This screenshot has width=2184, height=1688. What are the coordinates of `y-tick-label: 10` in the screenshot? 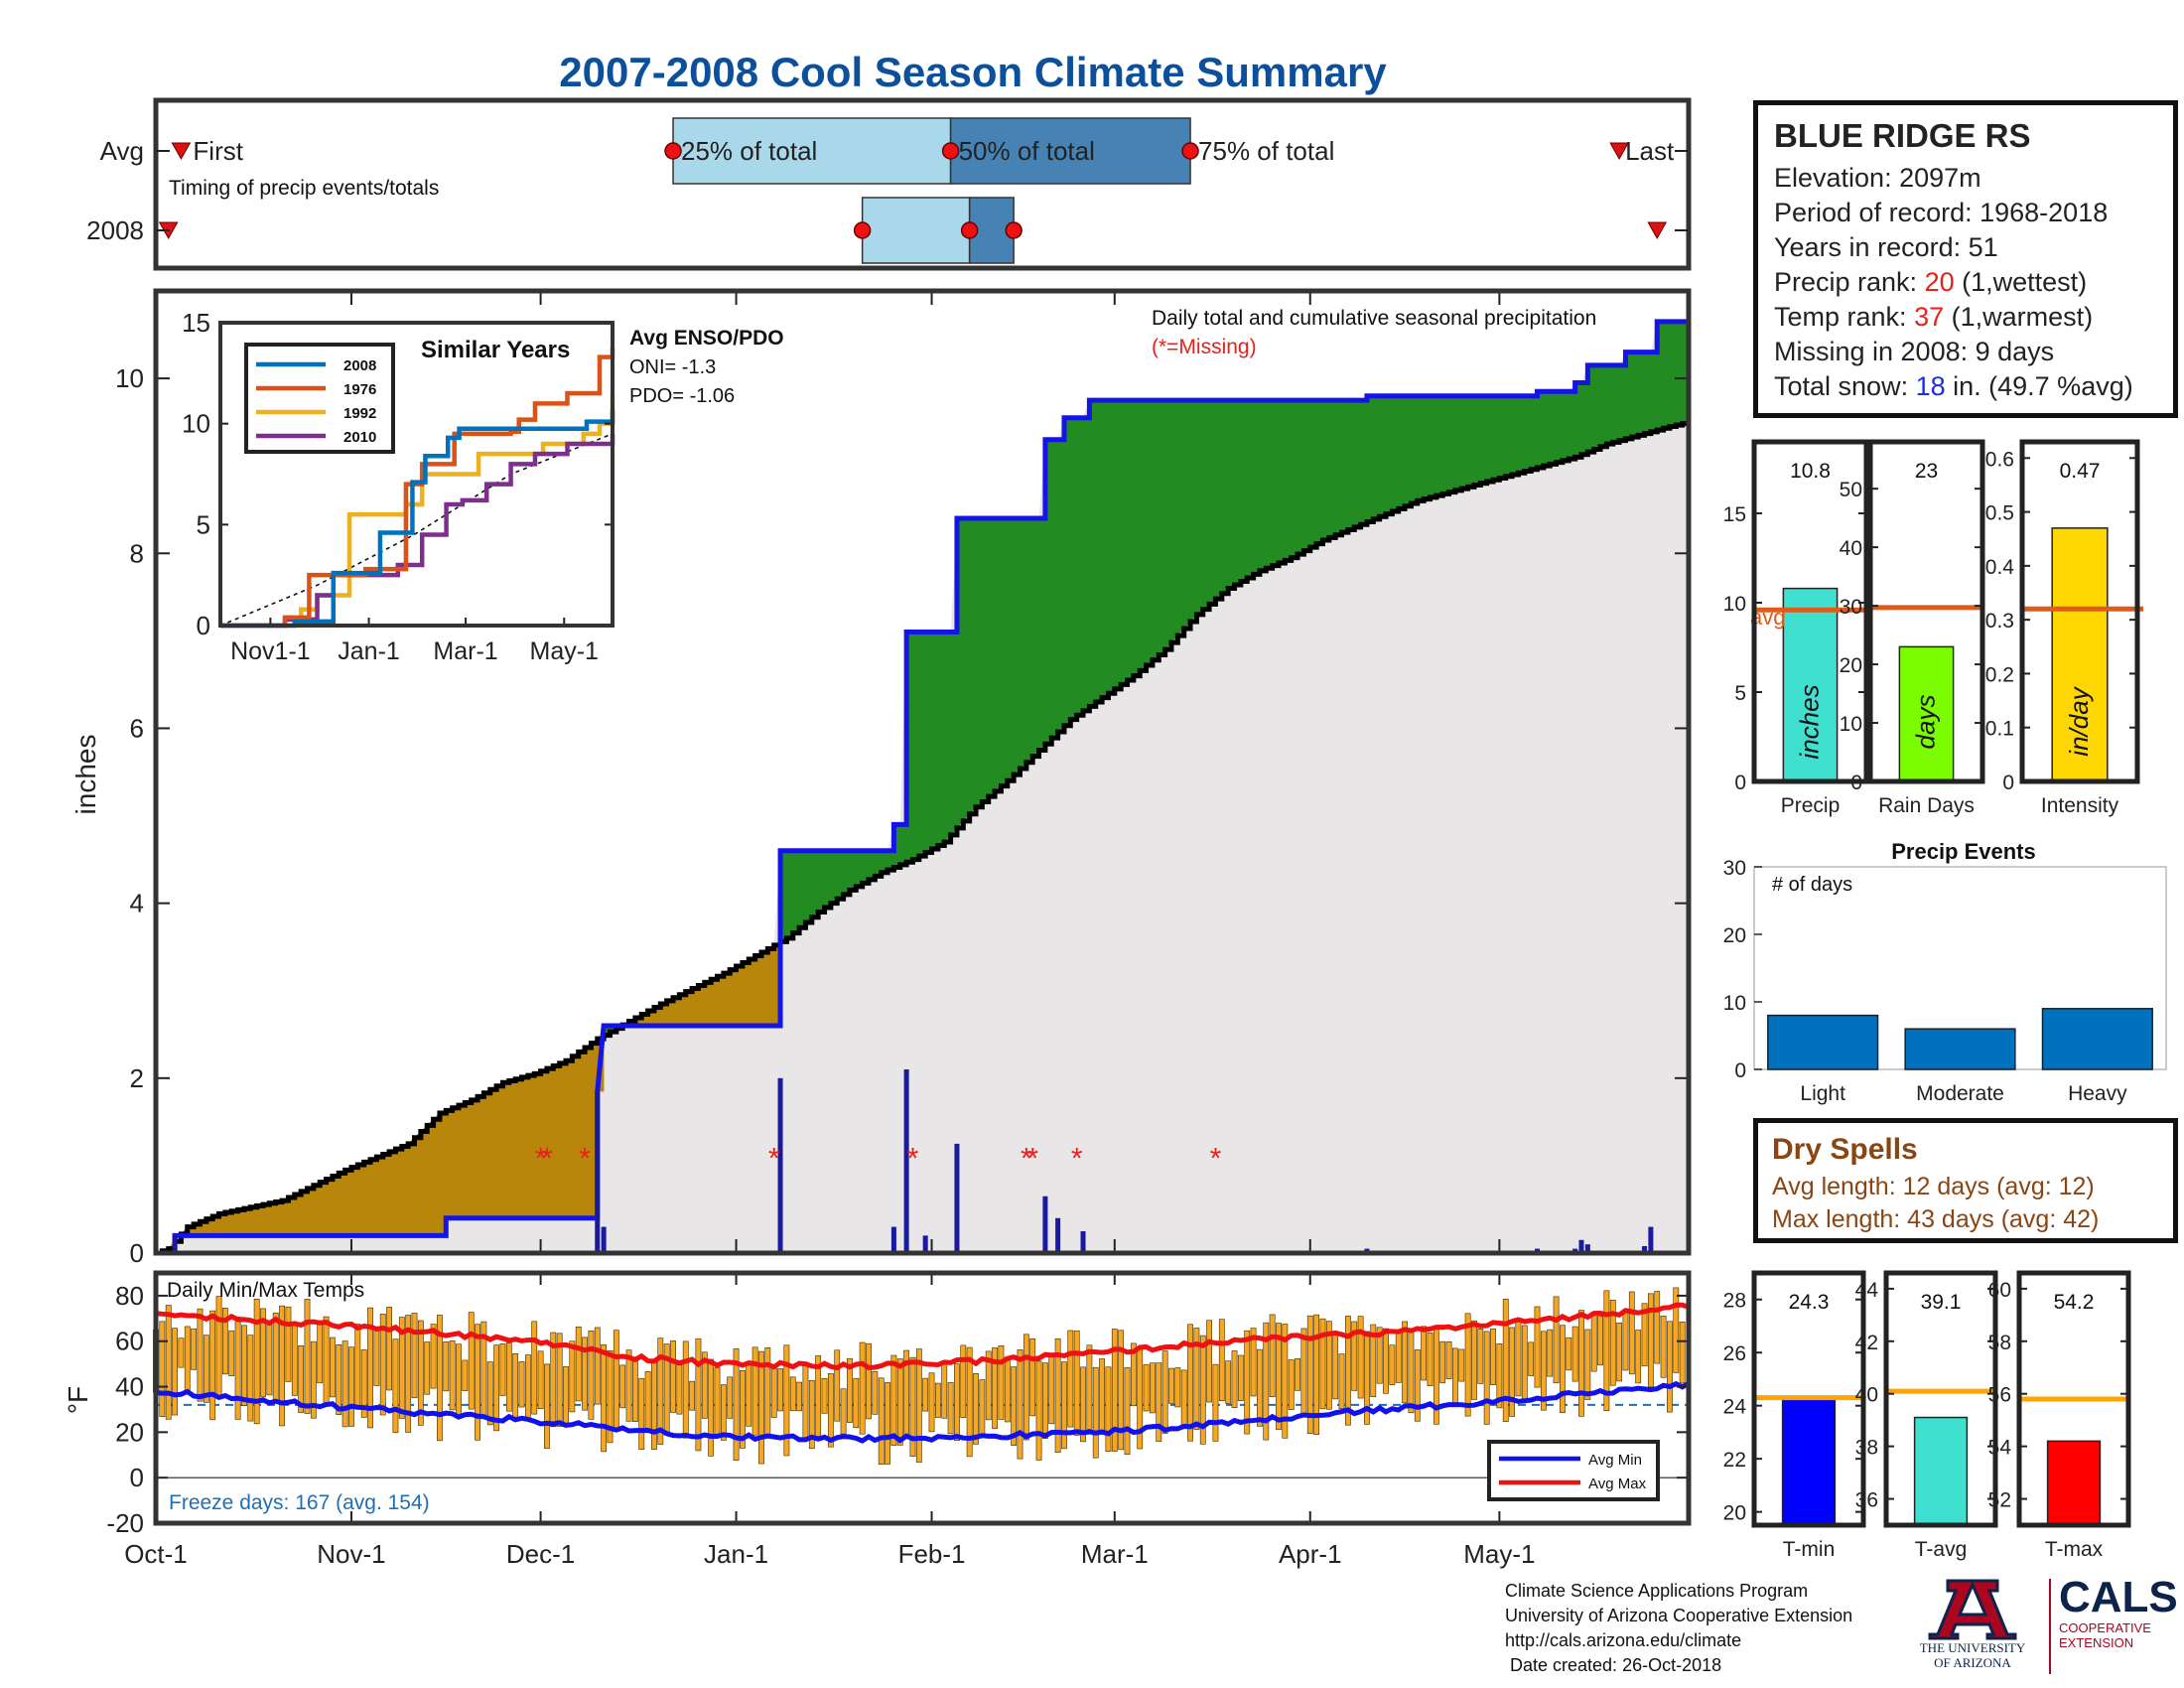 It's located at (129, 378).